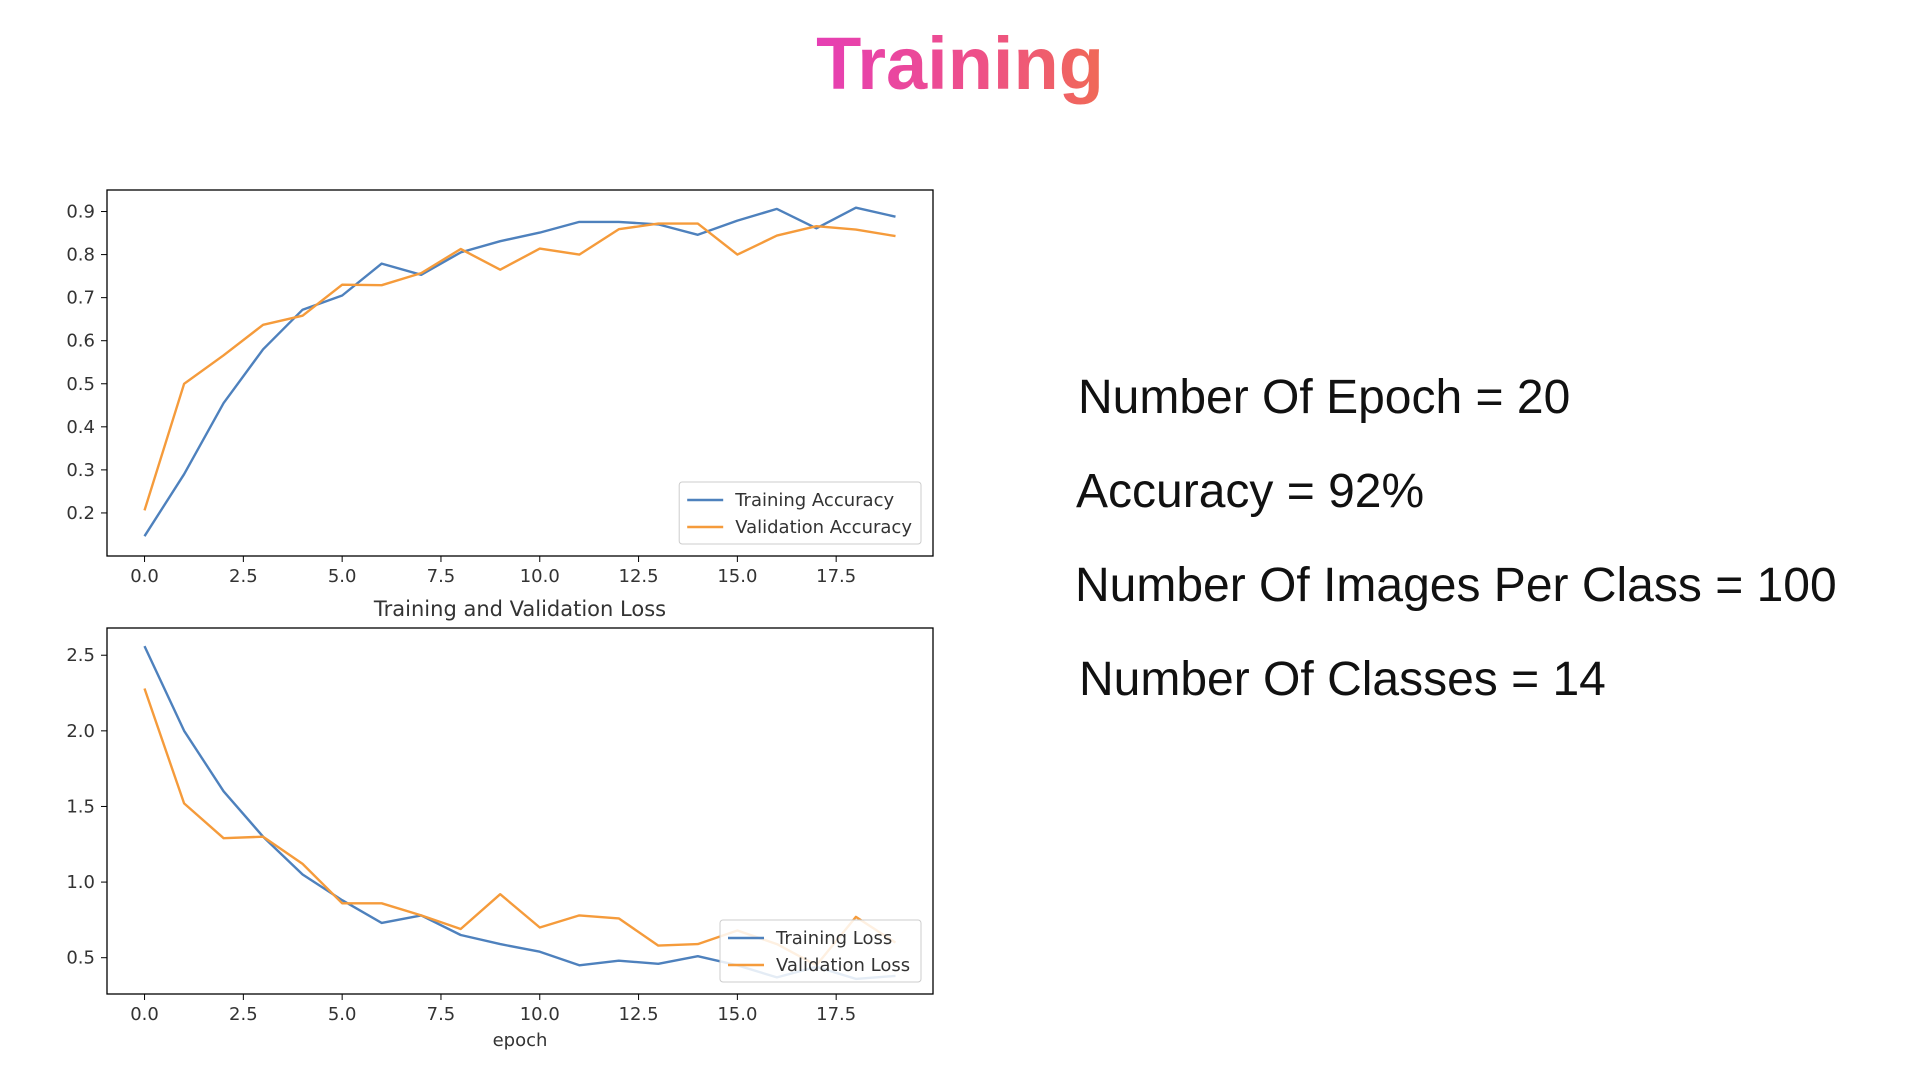  I want to click on x-axis-label: epoch, so click(520, 1040).